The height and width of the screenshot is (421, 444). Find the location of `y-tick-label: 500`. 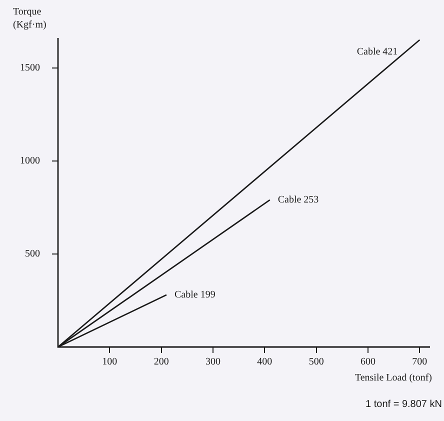

y-tick-label: 500 is located at coordinates (32, 254).